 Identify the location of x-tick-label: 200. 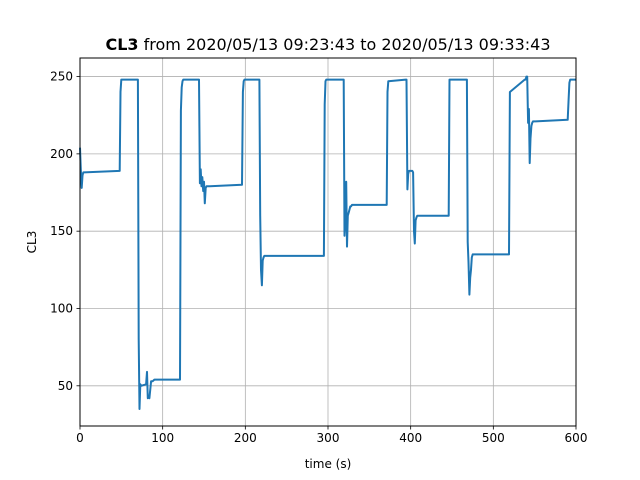
(245, 438).